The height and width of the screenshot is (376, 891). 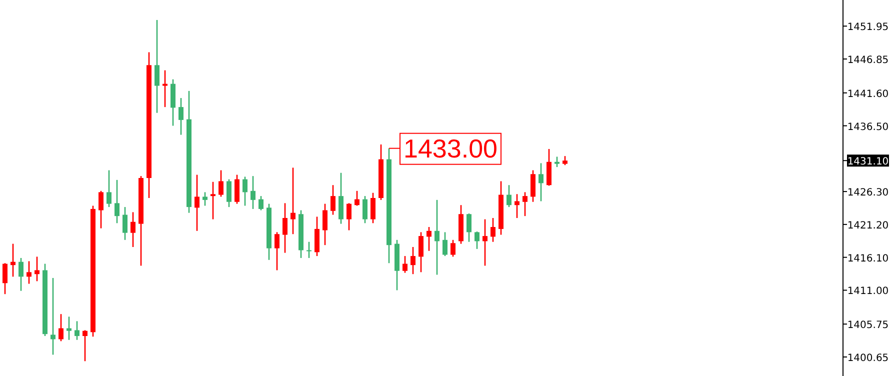 I want to click on y-tick-label: 1441.60, so click(x=868, y=94).